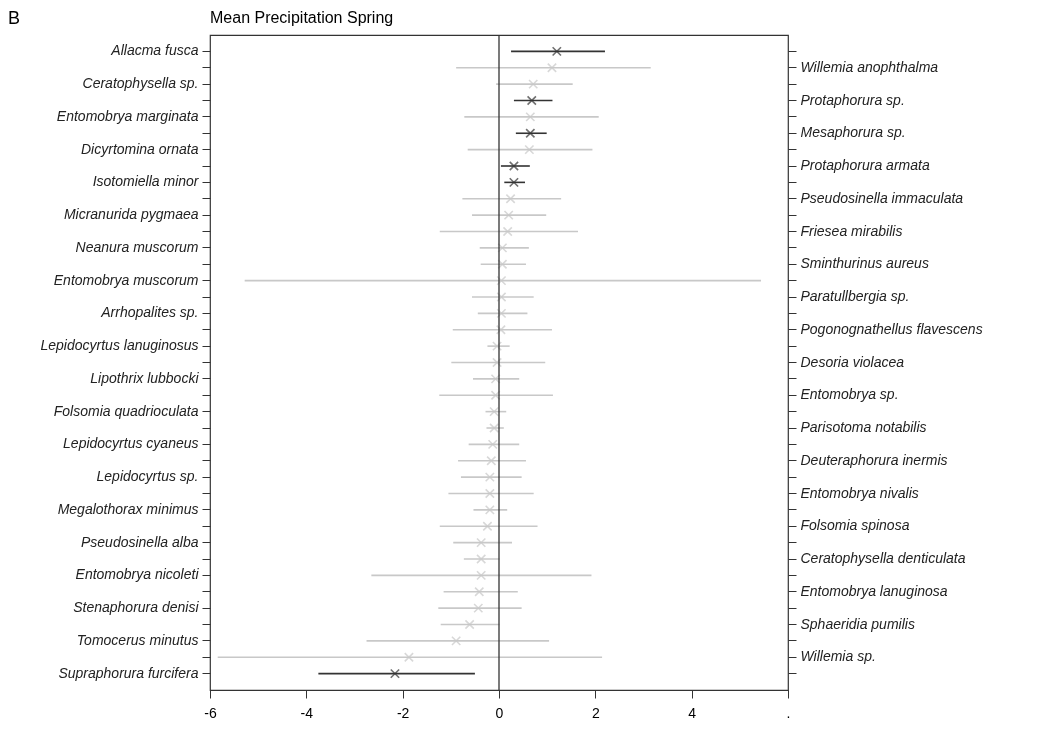  Describe the element at coordinates (128, 508) in the screenshot. I see `y-tick-label: Megalothorax minimus` at that location.